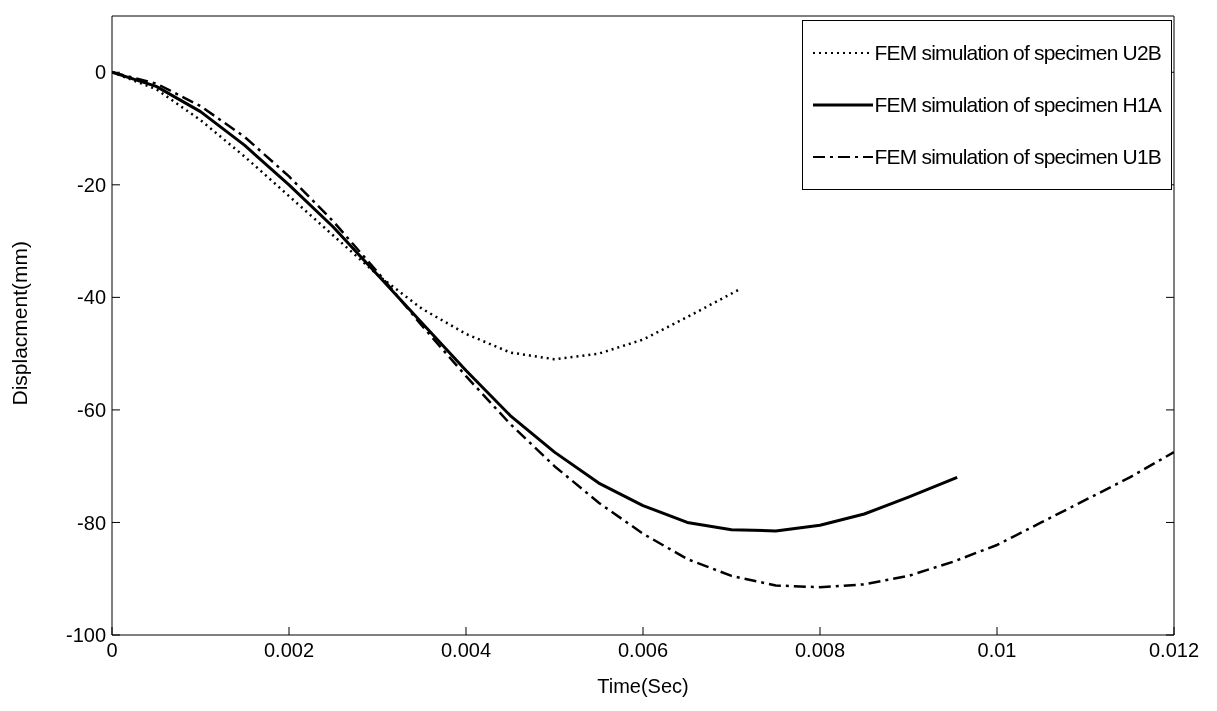  I want to click on y-axis-title: Displacment(mm), so click(20, 323).